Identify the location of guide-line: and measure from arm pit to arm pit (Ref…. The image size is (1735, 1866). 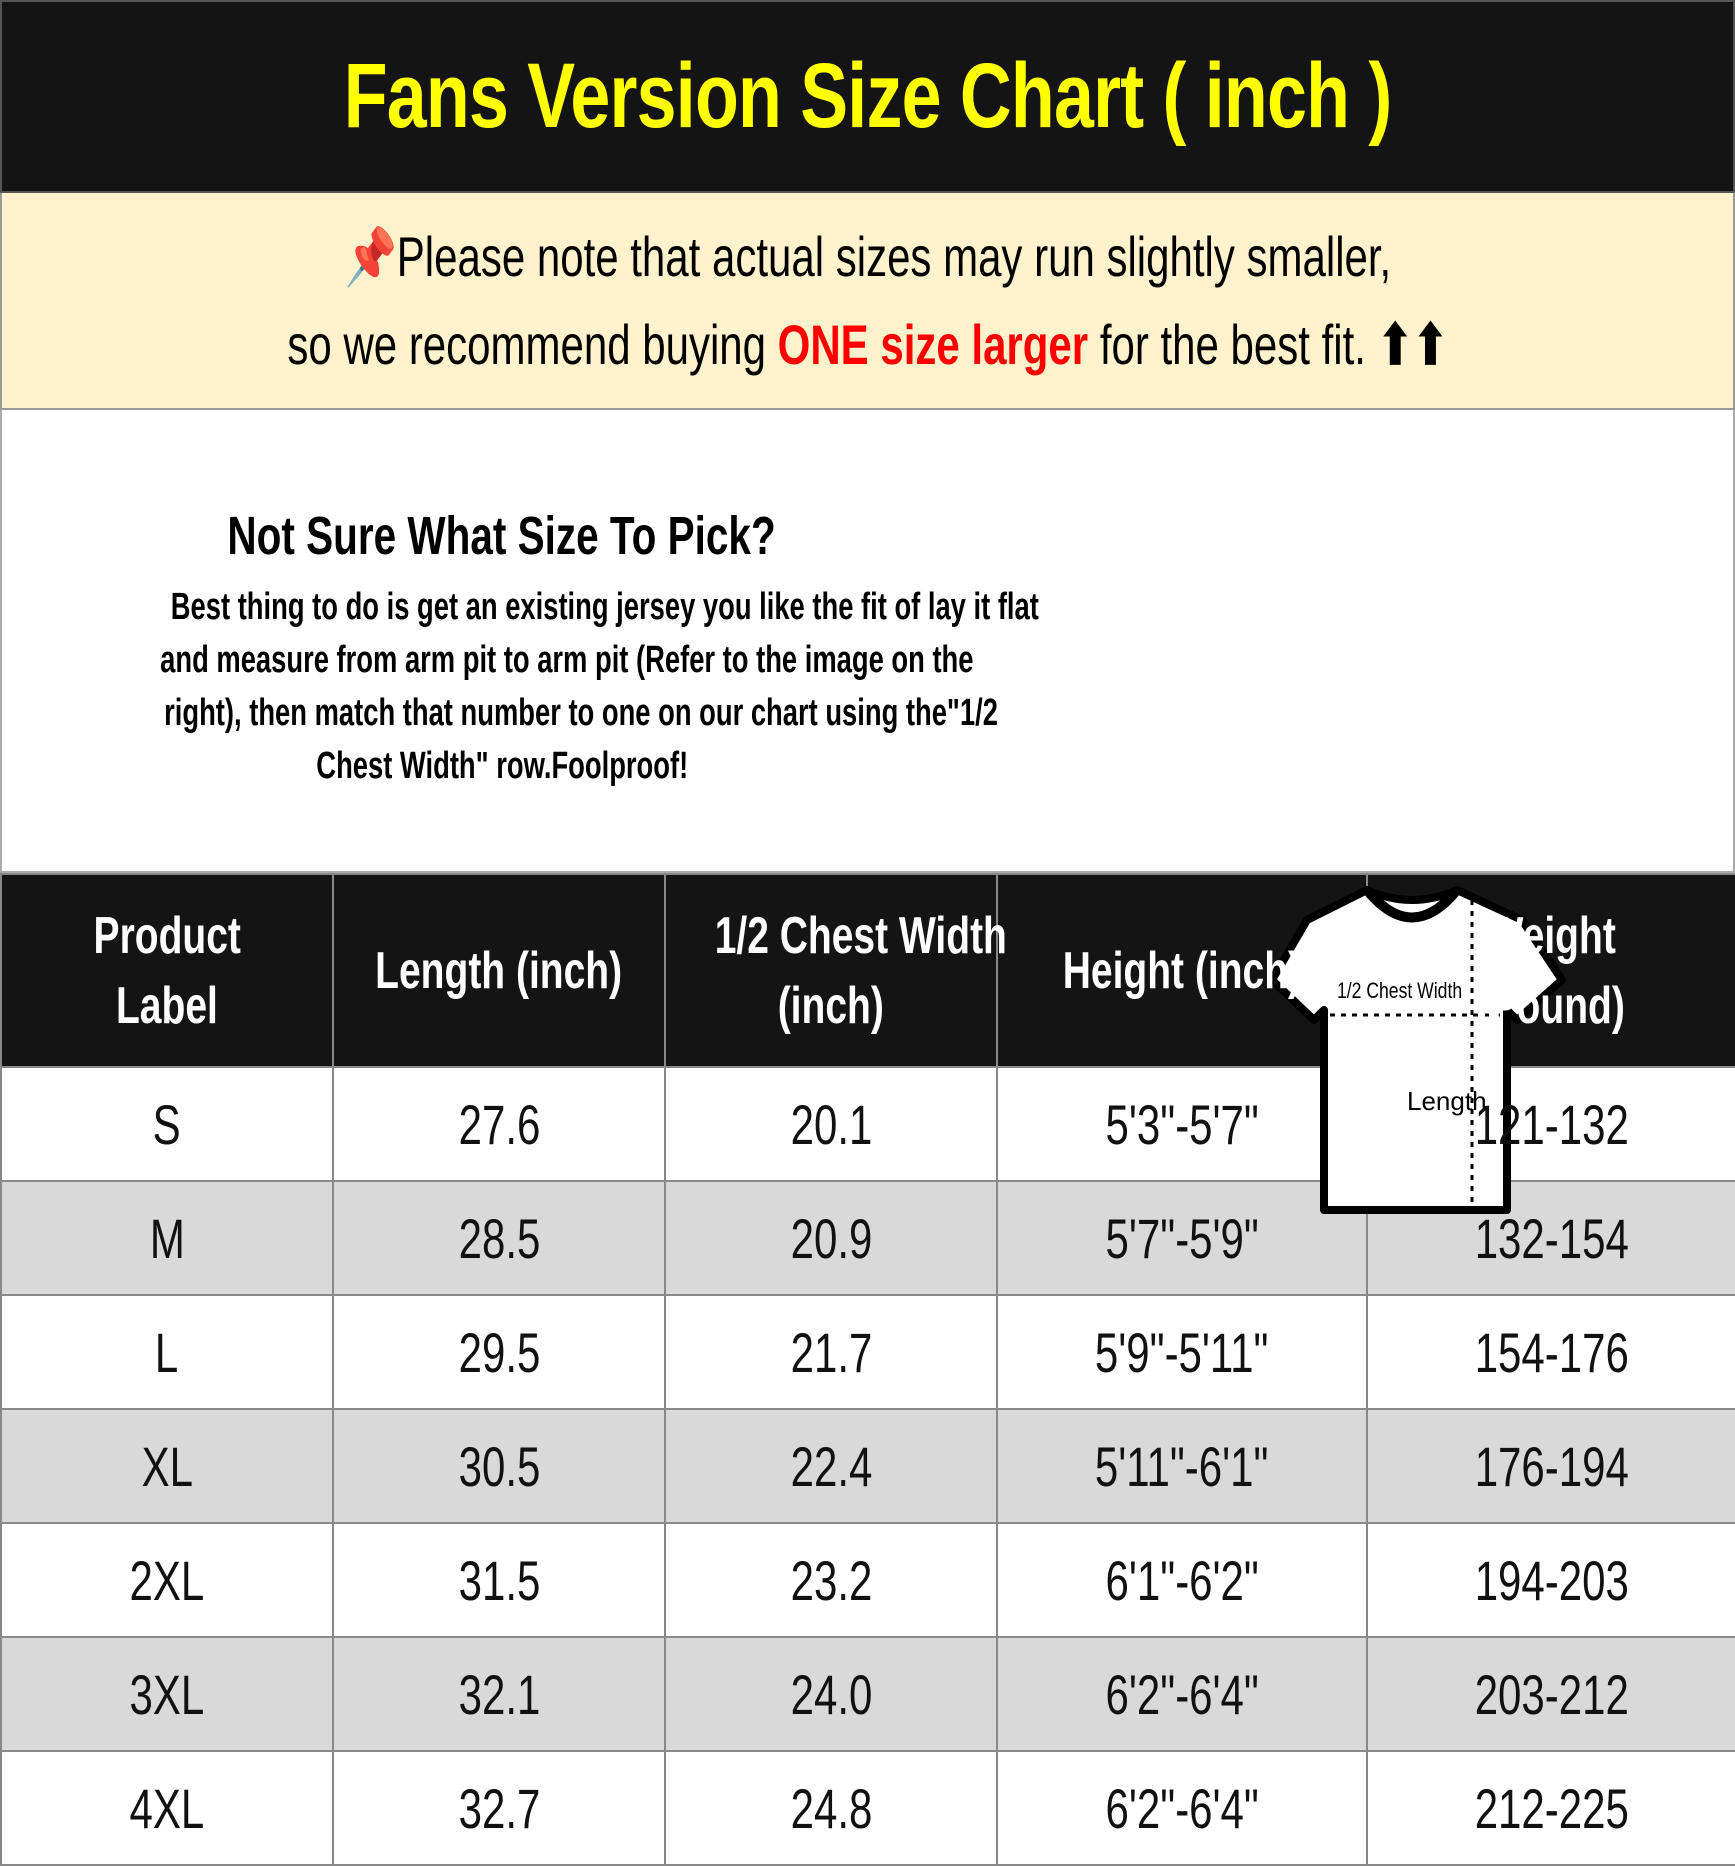
(567, 660).